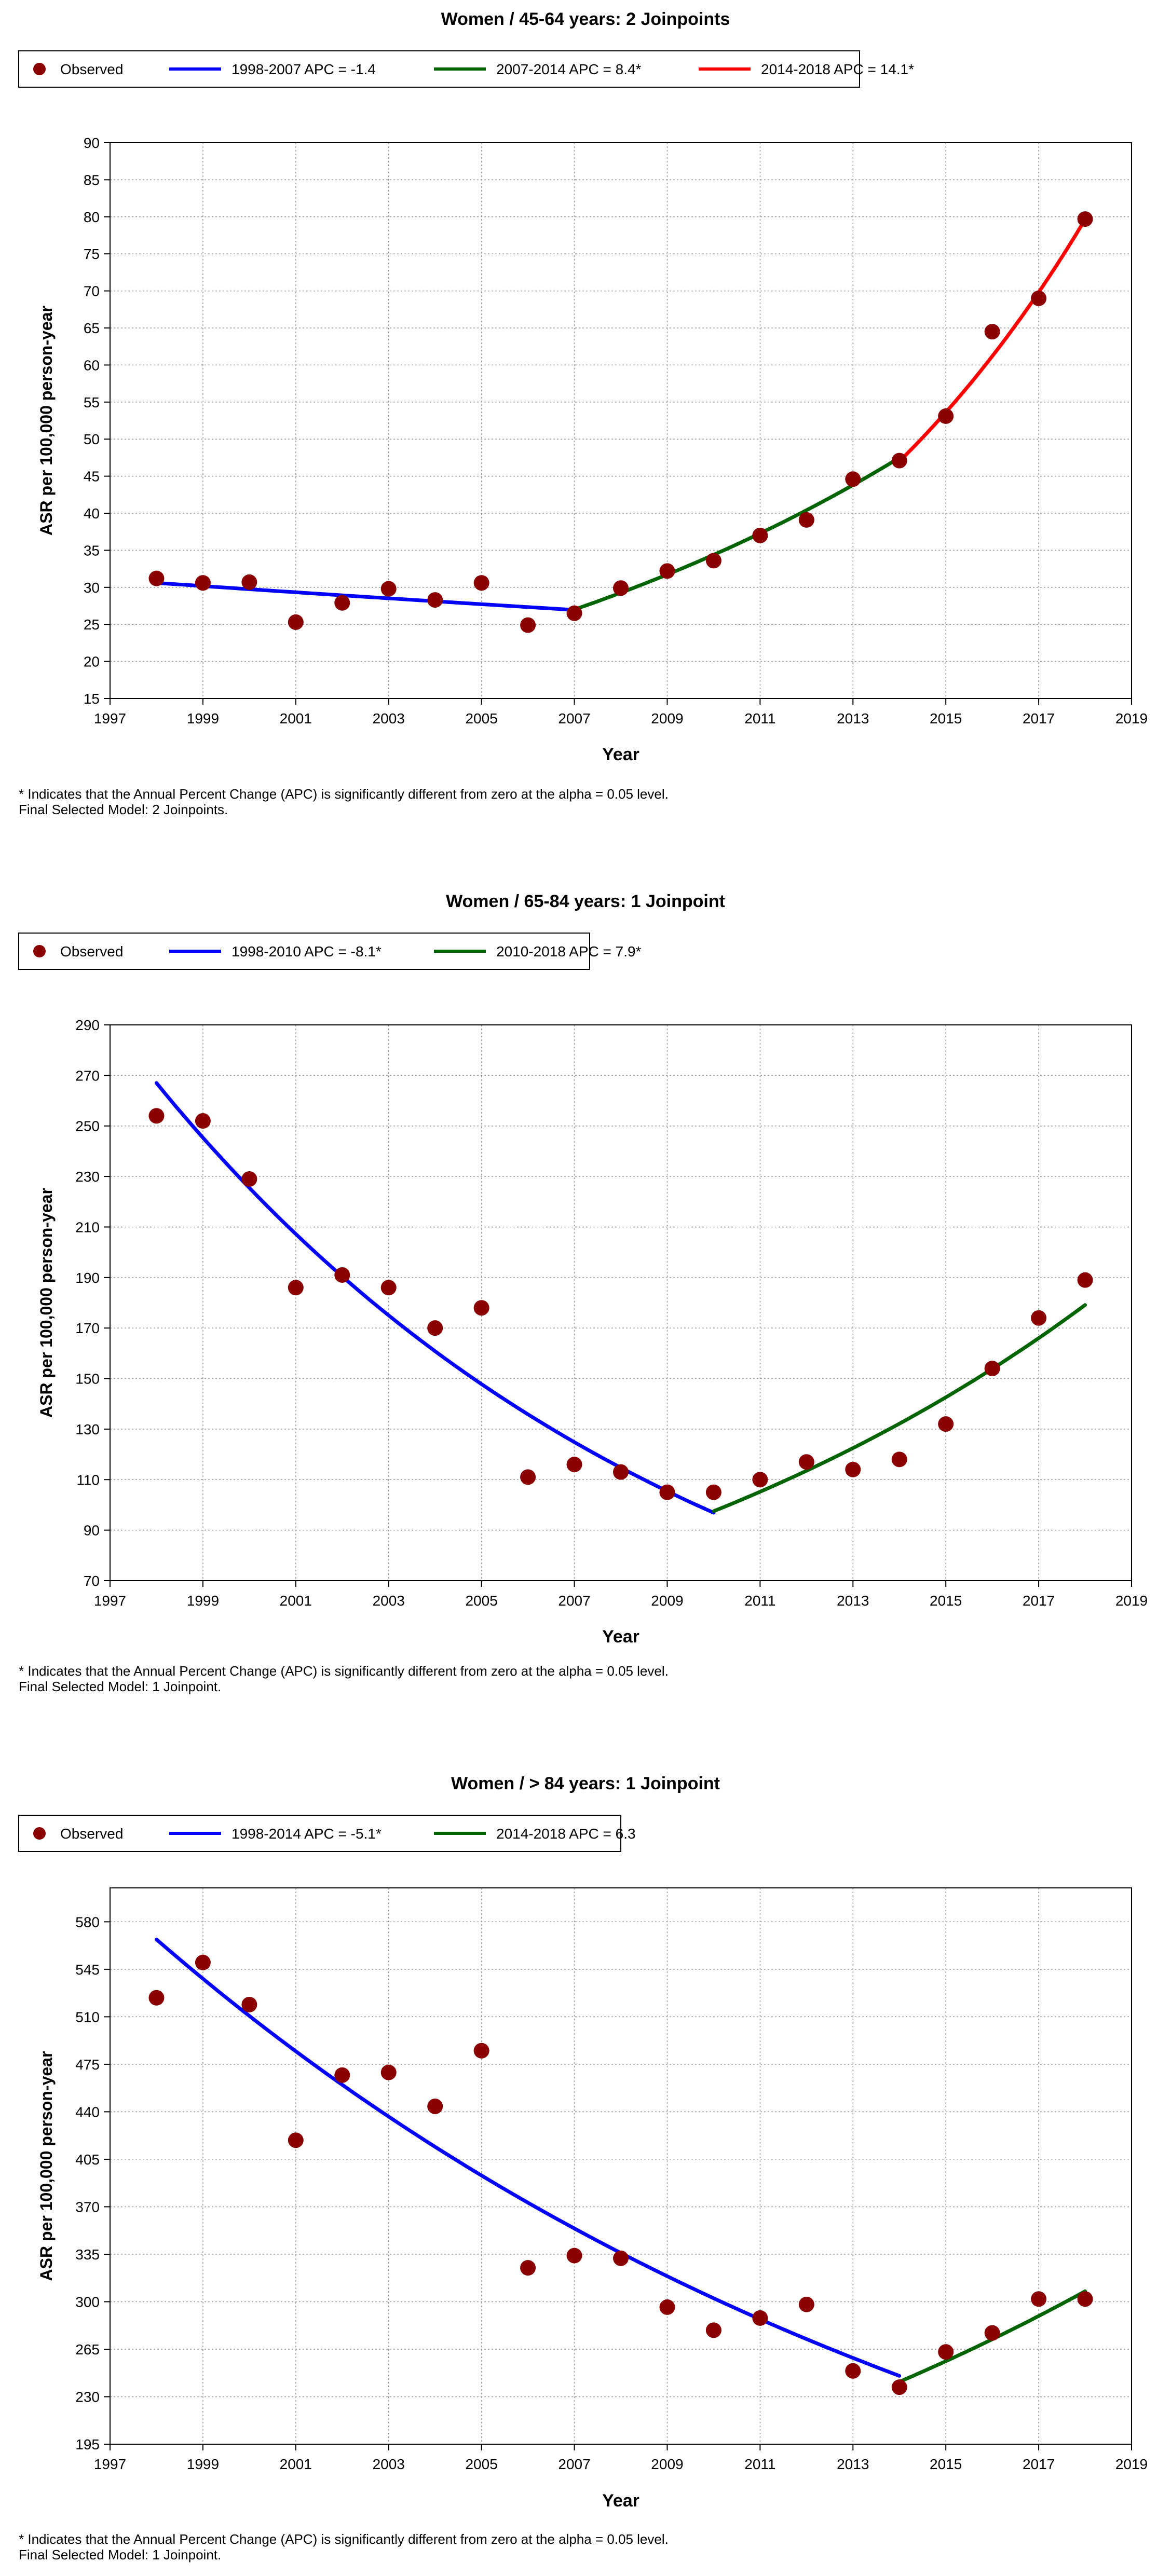 Image resolution: width=1171 pixels, height=2576 pixels. What do you see at coordinates (120, 1686) in the screenshot?
I see `model-note: Final Selected Model: 1 Joinpoint.` at bounding box center [120, 1686].